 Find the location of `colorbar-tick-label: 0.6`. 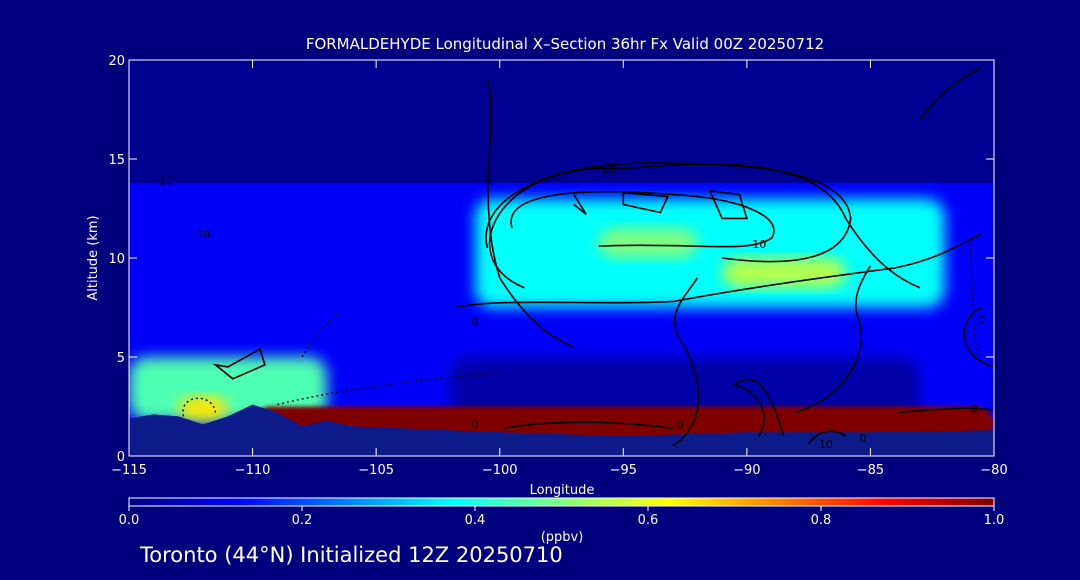

colorbar-tick-label: 0.6 is located at coordinates (648, 520).